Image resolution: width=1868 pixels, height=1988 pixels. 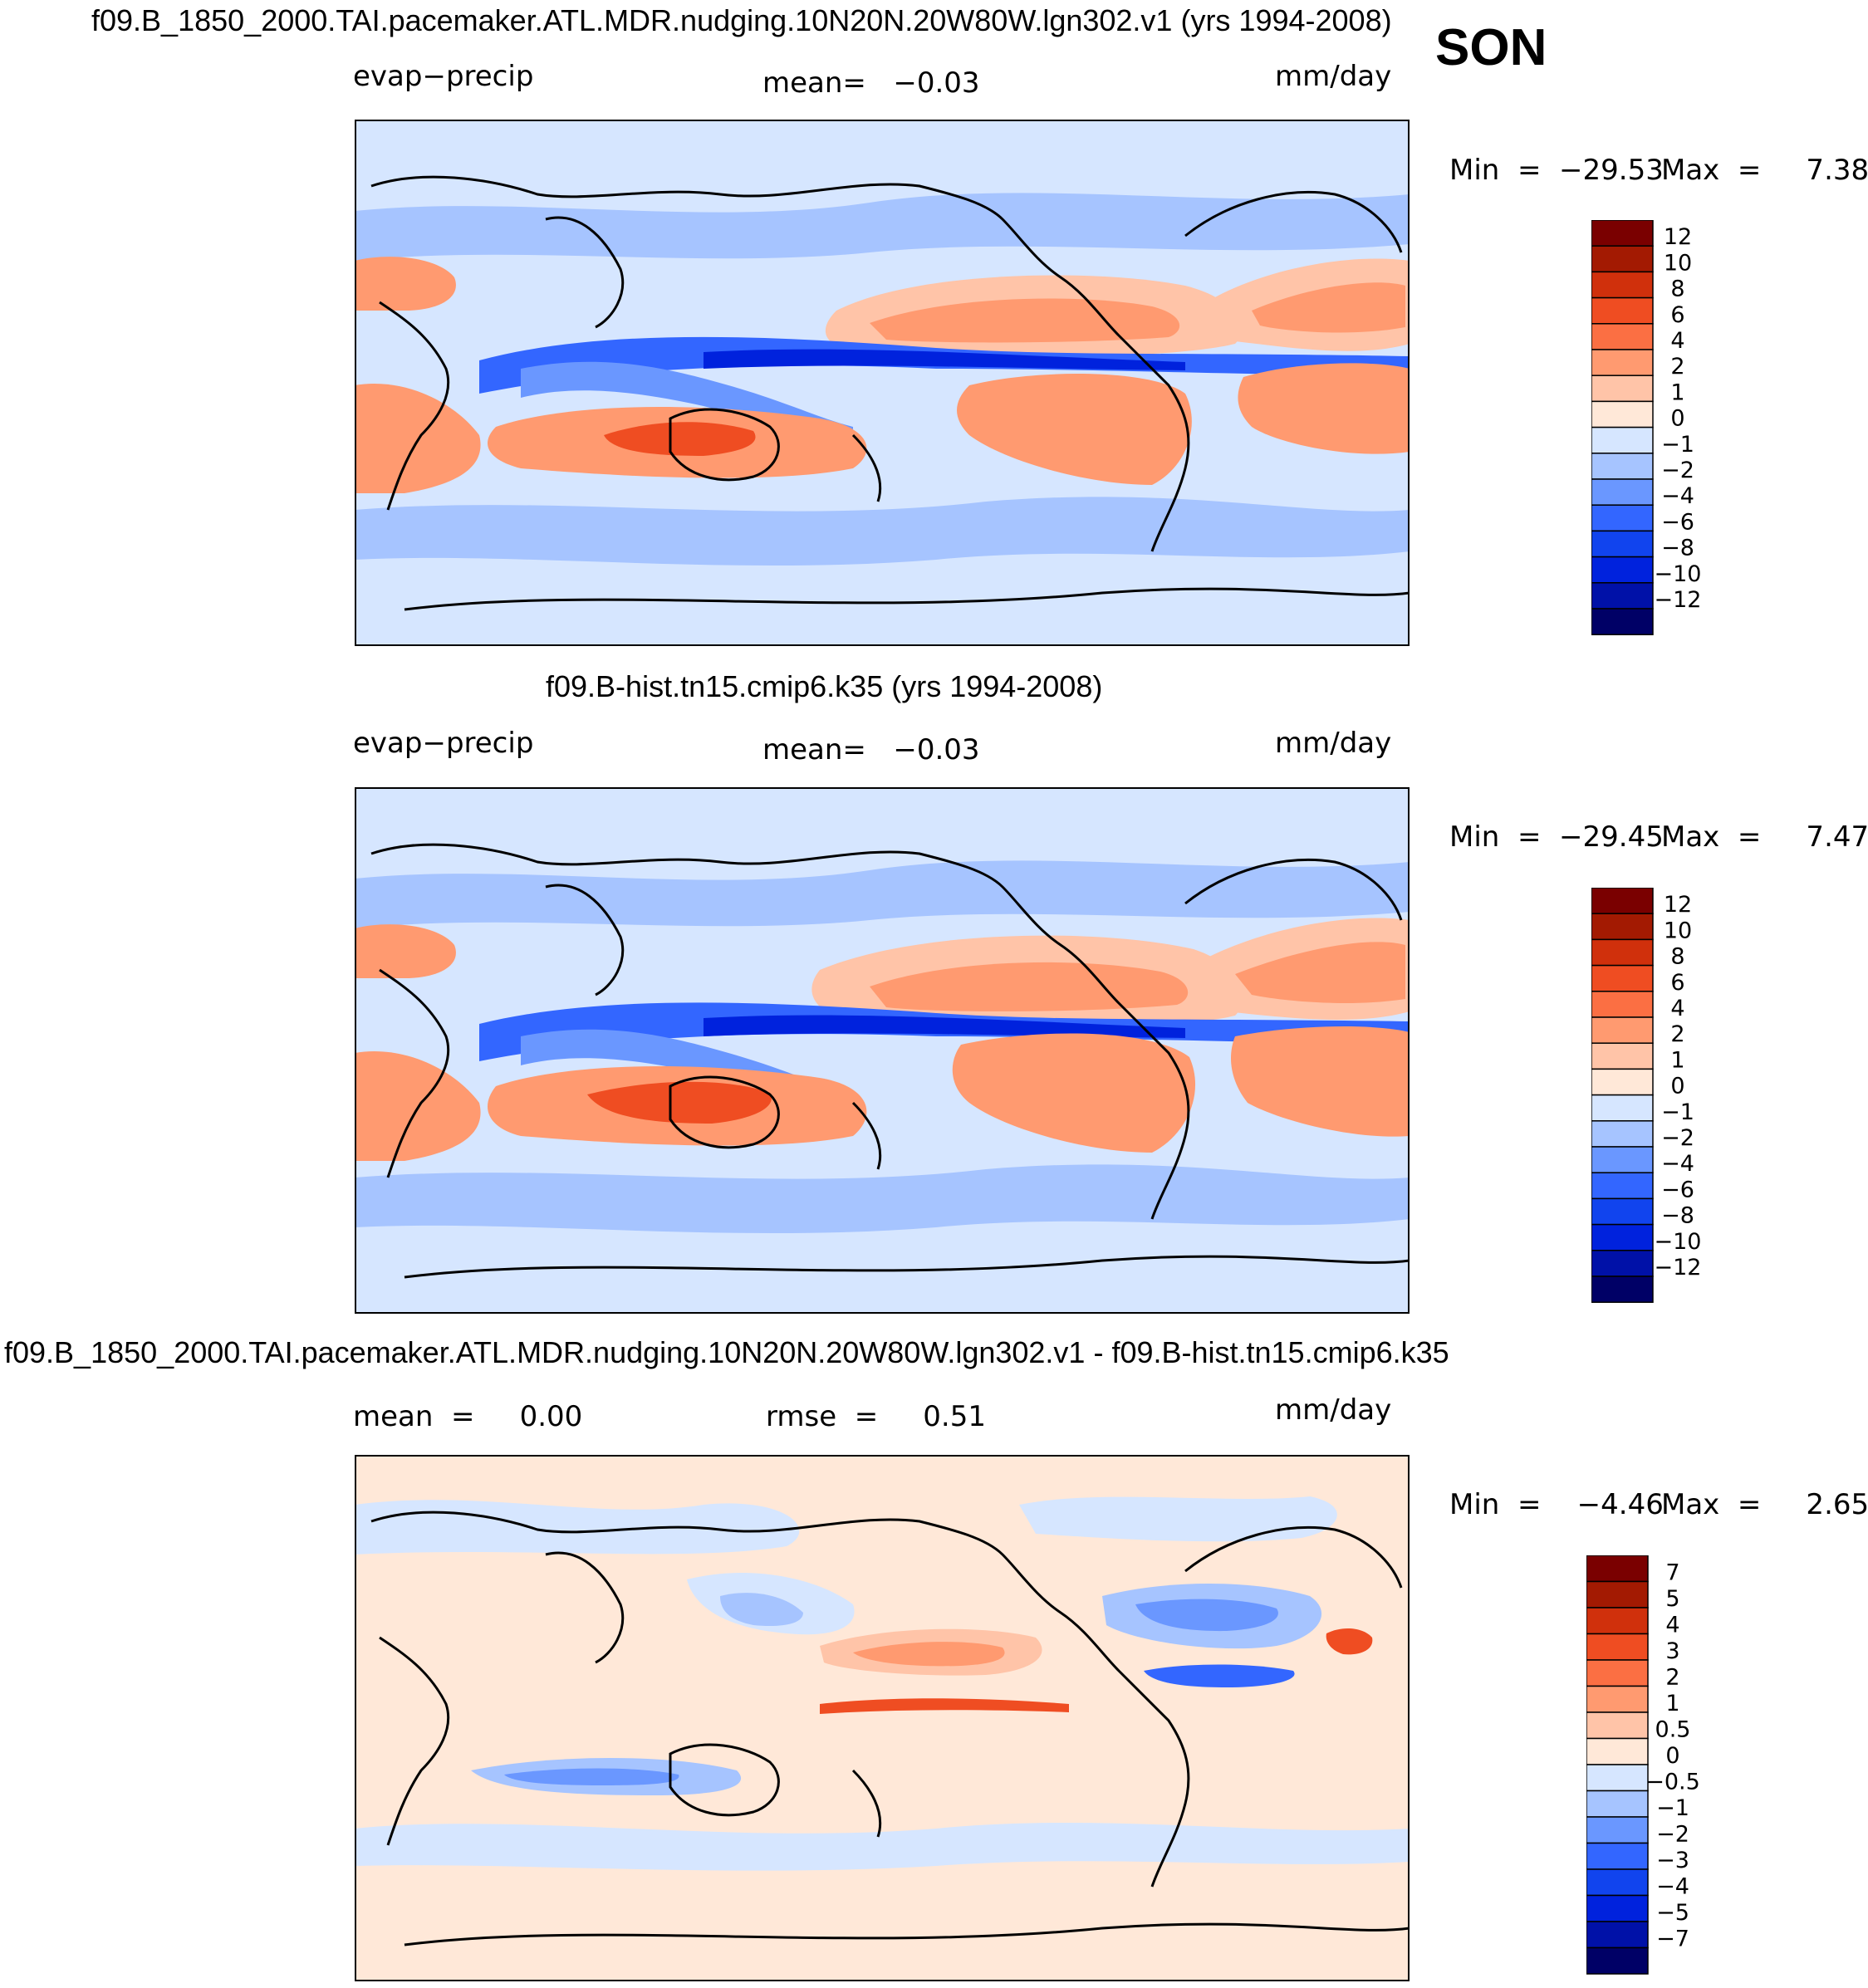 What do you see at coordinates (1491, 47) in the screenshot?
I see `season-label: SON` at bounding box center [1491, 47].